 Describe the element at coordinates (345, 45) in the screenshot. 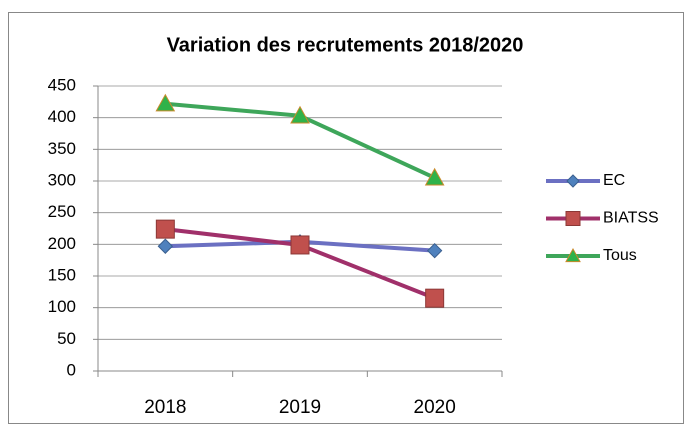

I see `chart-title: Variation des recrutements 2018/2020` at that location.